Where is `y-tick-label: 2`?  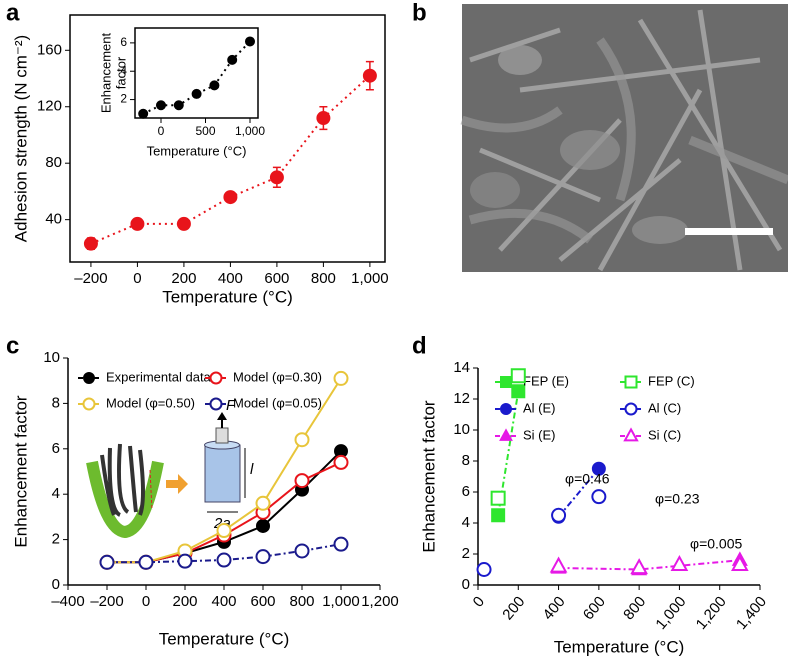 y-tick-label: 2 is located at coordinates (123, 99).